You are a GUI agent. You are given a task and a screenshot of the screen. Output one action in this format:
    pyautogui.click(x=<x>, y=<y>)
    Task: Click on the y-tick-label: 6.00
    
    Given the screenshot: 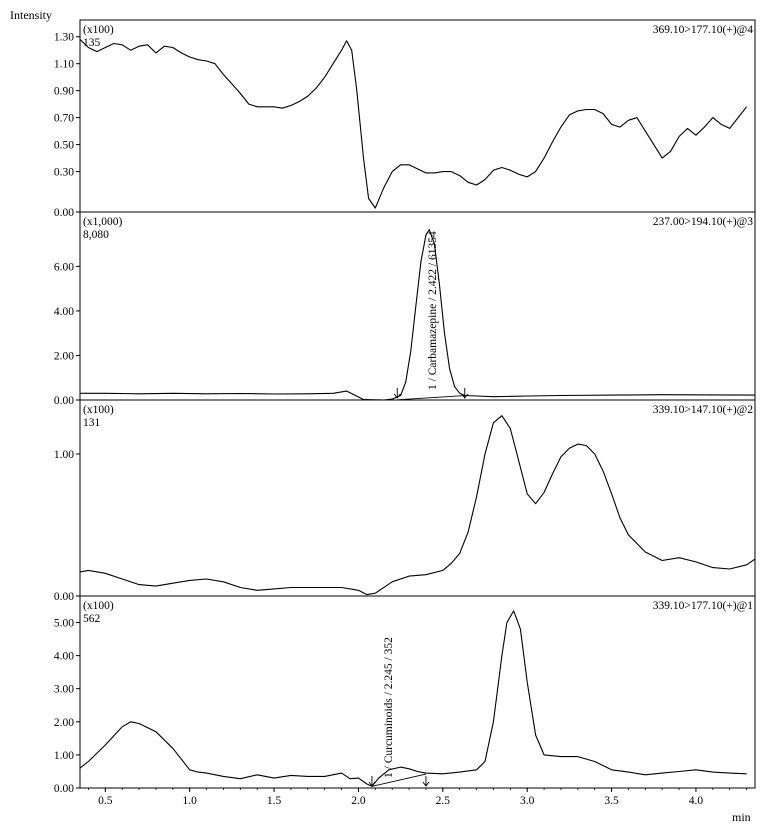 What is the action you would take?
    pyautogui.click(x=64, y=267)
    